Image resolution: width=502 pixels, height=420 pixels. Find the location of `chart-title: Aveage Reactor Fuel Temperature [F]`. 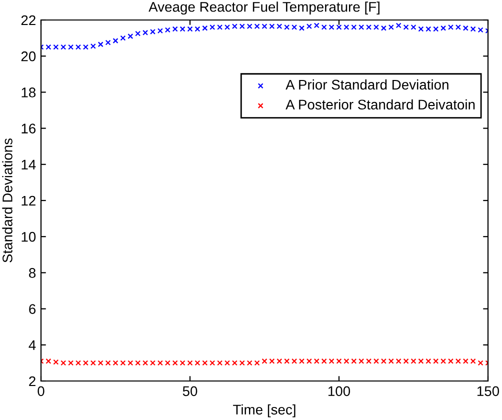

chart-title: Aveage Reactor Fuel Temperature [F] is located at coordinates (264, 8).